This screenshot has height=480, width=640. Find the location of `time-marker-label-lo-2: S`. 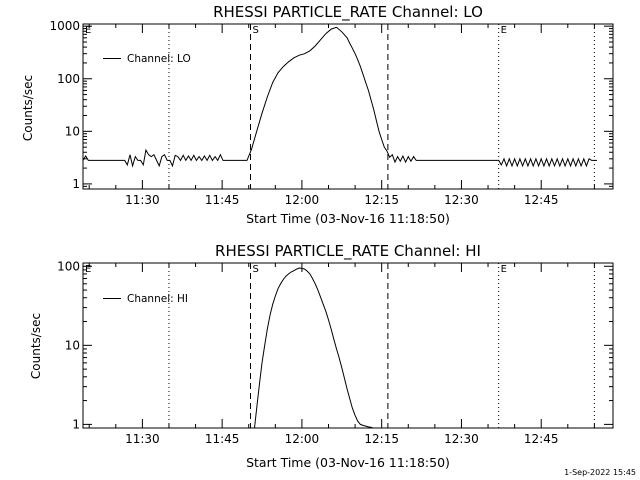

time-marker-label-lo-2: S is located at coordinates (256, 30).